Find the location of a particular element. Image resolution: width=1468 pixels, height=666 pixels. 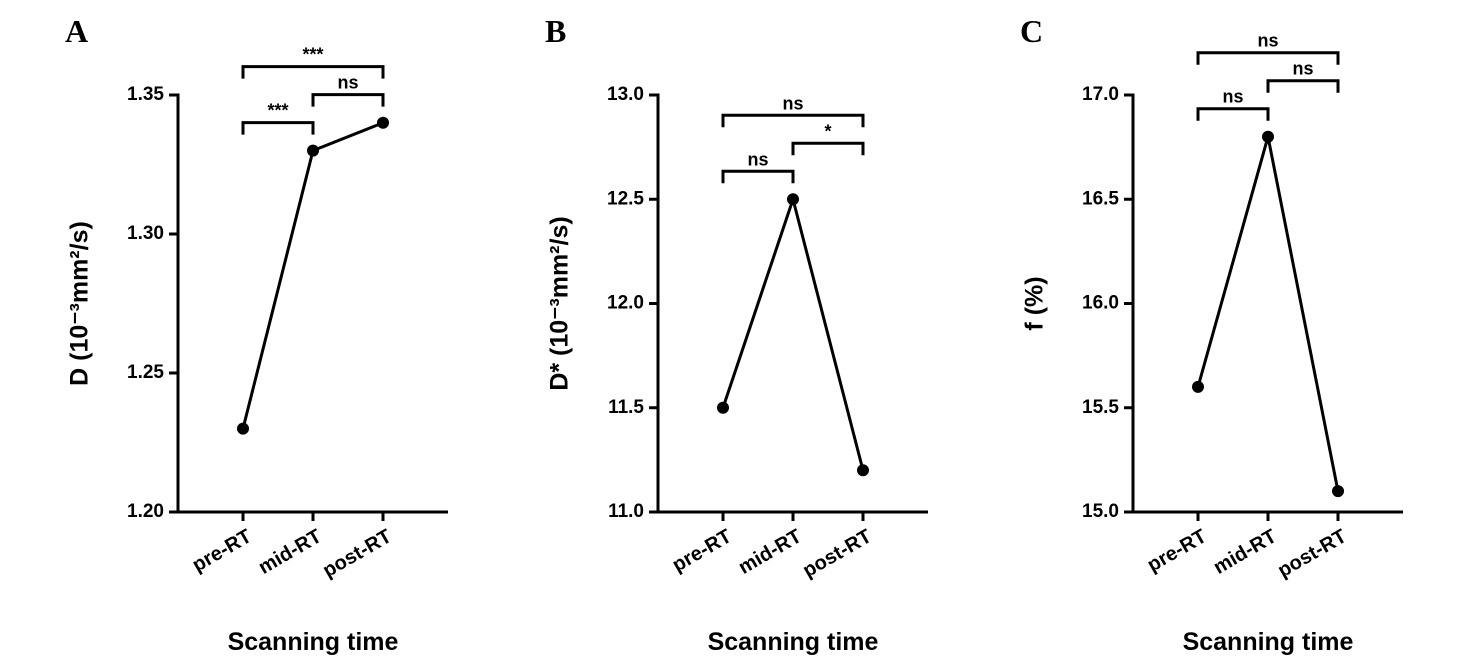

significance-label: * is located at coordinates (827, 131).